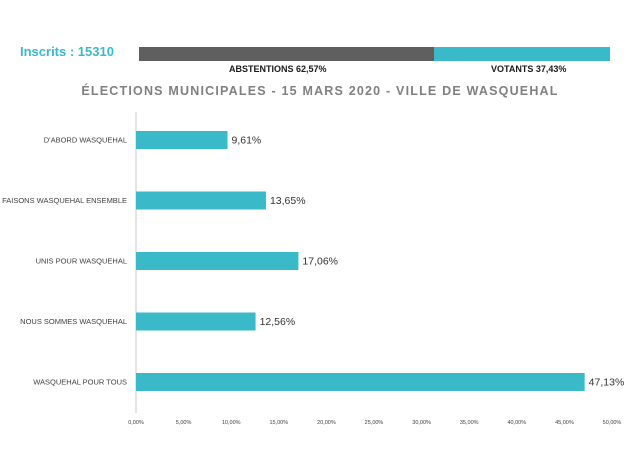  I want to click on votants-label: VOTANTS 37,43%, so click(529, 69).